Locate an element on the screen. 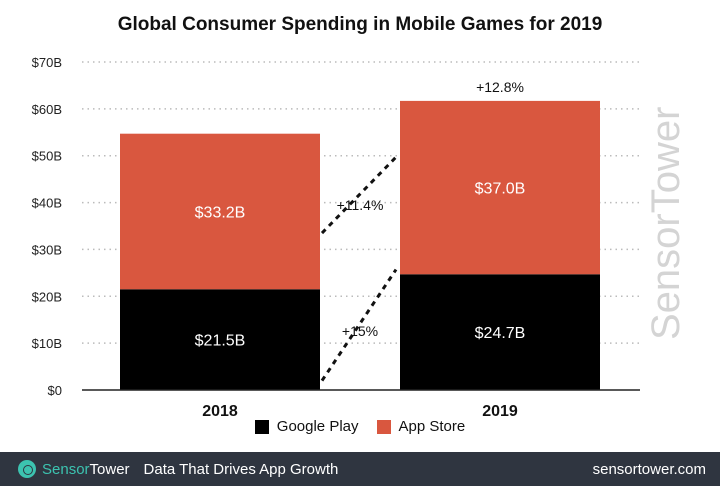  website-link: sensortower.com is located at coordinates (649, 469).